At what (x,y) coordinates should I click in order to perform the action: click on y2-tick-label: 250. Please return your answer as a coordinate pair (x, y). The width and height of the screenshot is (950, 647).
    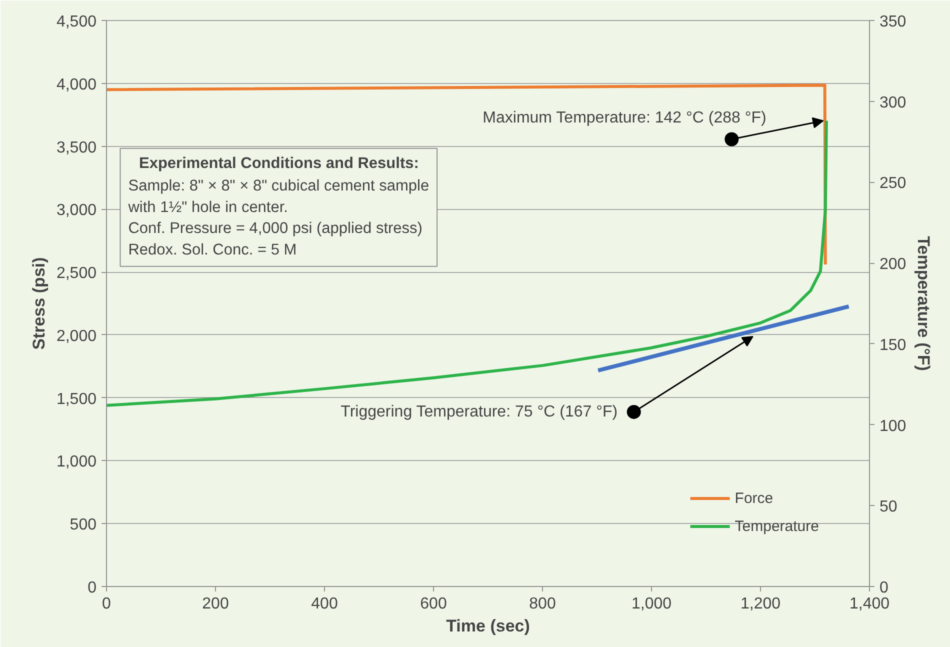
    Looking at the image, I should click on (893, 183).